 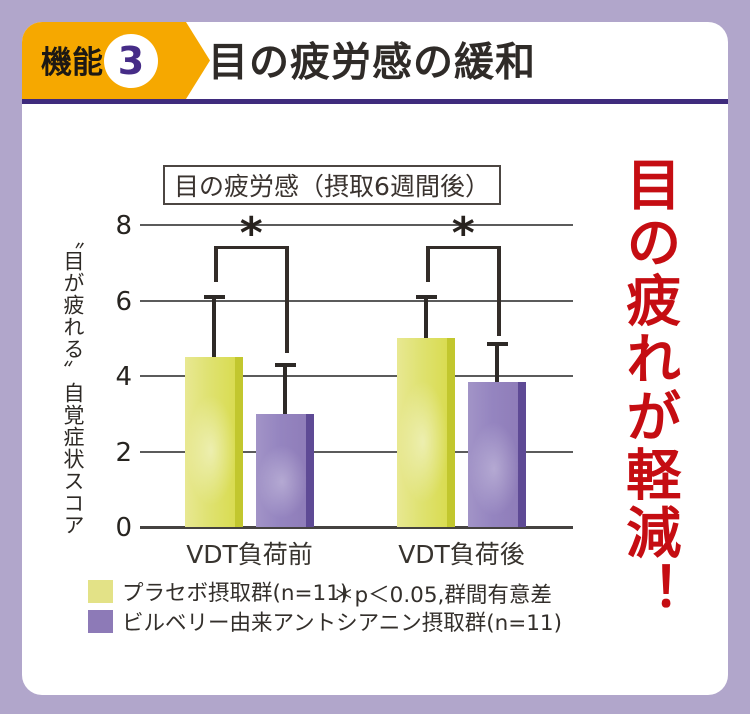 I want to click on x-axis-label-after: VDT負荷後, so click(x=461, y=554).